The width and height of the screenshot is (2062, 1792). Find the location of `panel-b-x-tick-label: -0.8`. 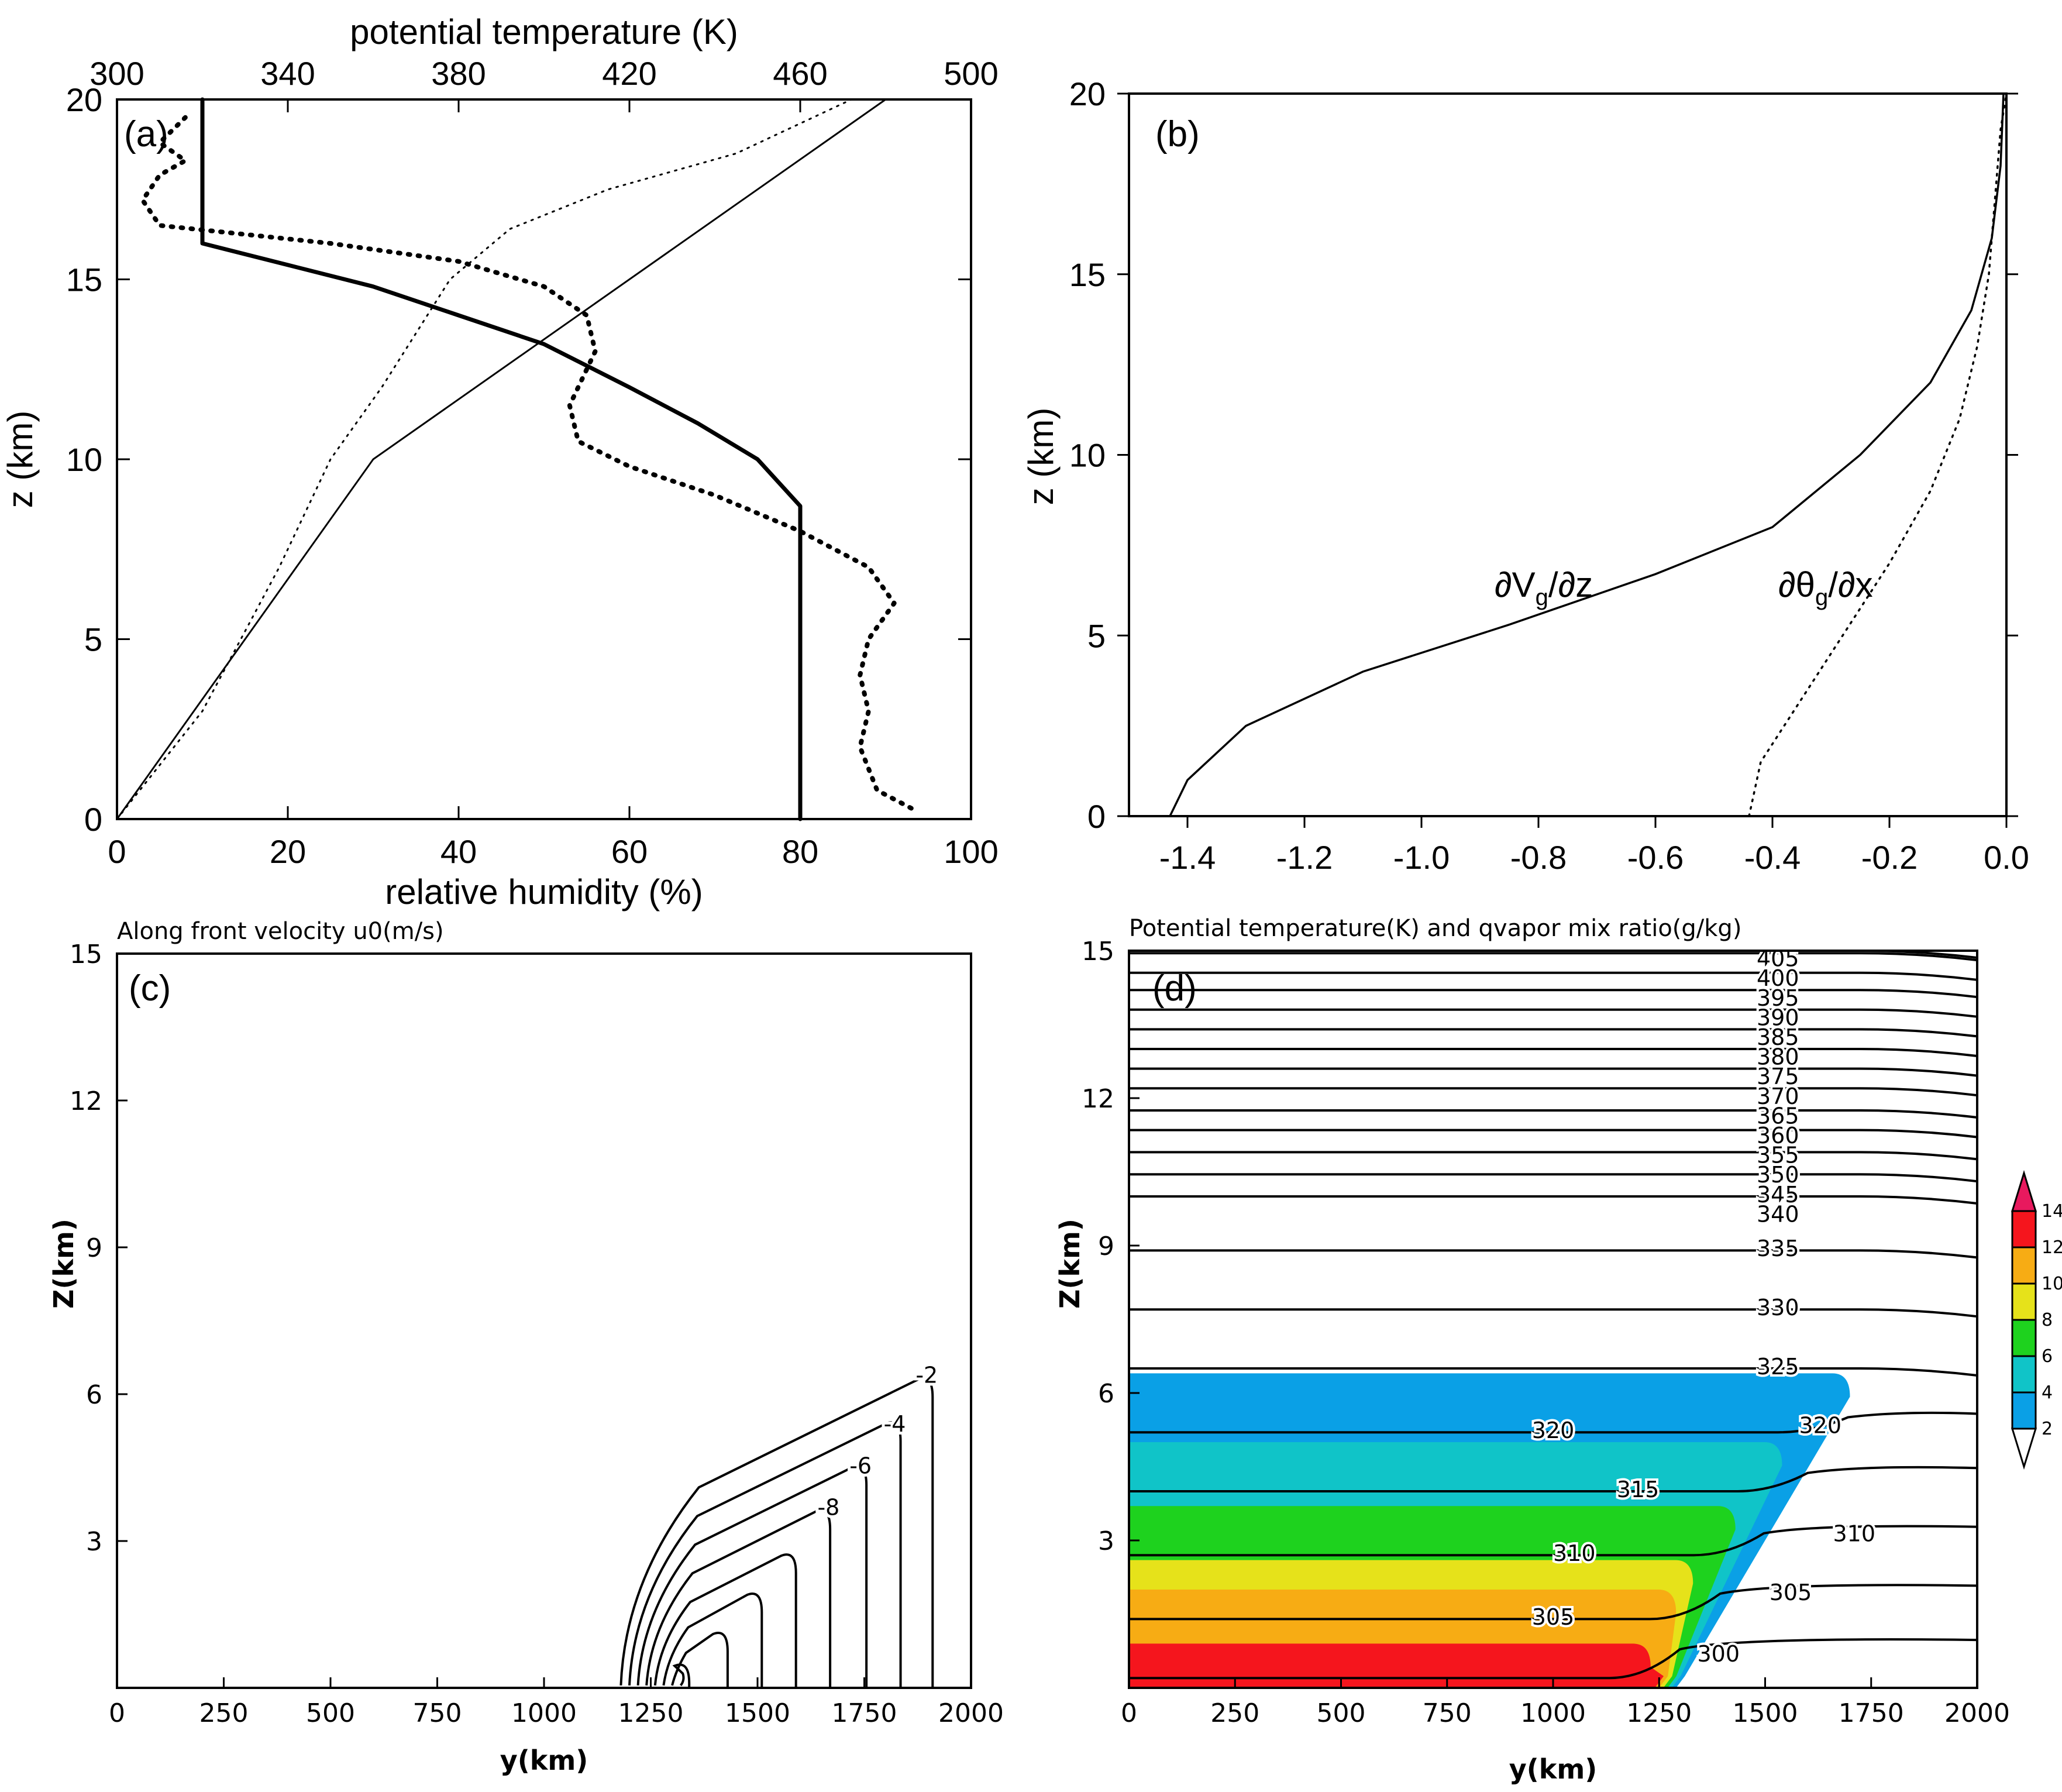

panel-b-x-tick-label: -0.8 is located at coordinates (1538, 857).